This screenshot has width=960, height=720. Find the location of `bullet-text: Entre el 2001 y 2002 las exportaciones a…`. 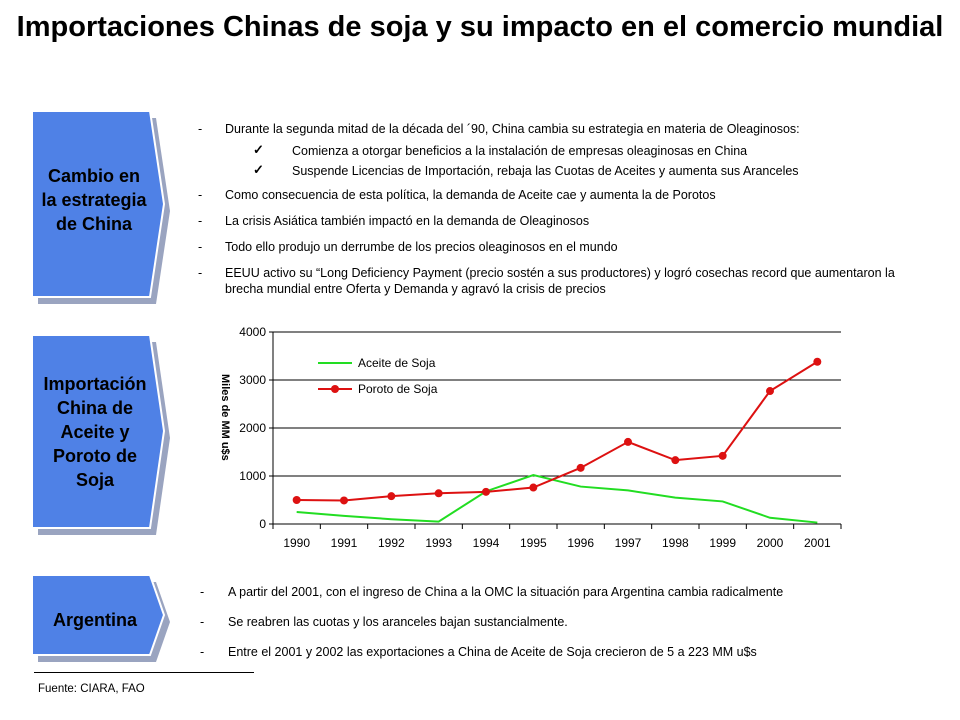

bullet-text: Entre el 2001 y 2002 las exportaciones a… is located at coordinates (492, 652).